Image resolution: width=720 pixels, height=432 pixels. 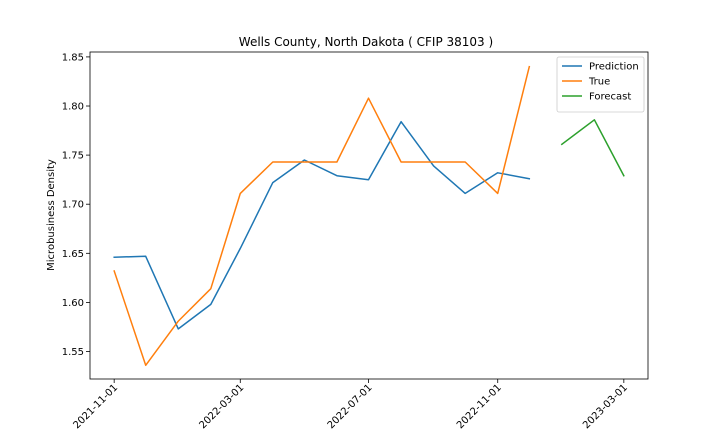 I want to click on legend-label-true: True, so click(x=599, y=82).